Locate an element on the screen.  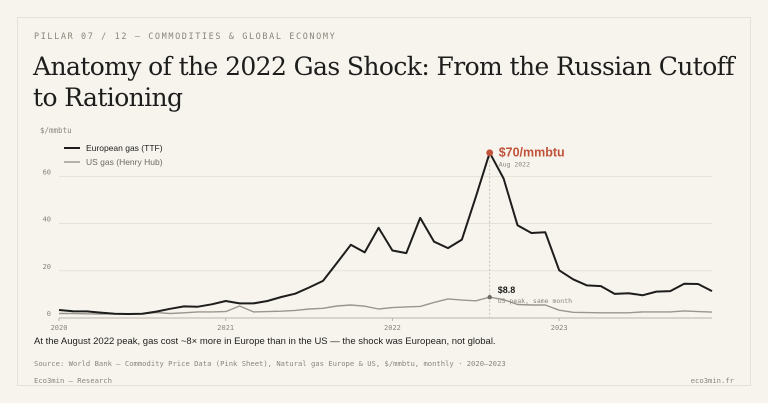
footer-brand: Eco3min — Research is located at coordinates (73, 380).